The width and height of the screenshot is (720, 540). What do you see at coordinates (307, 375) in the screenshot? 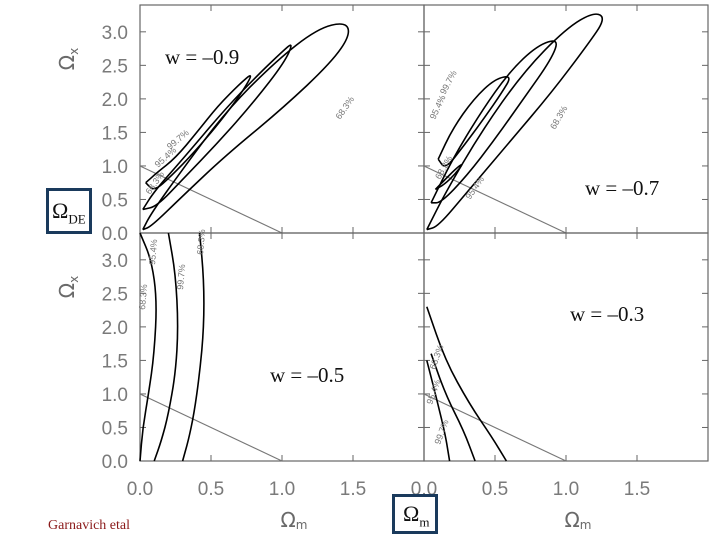
I see `w-annotation: w = –0.5` at bounding box center [307, 375].